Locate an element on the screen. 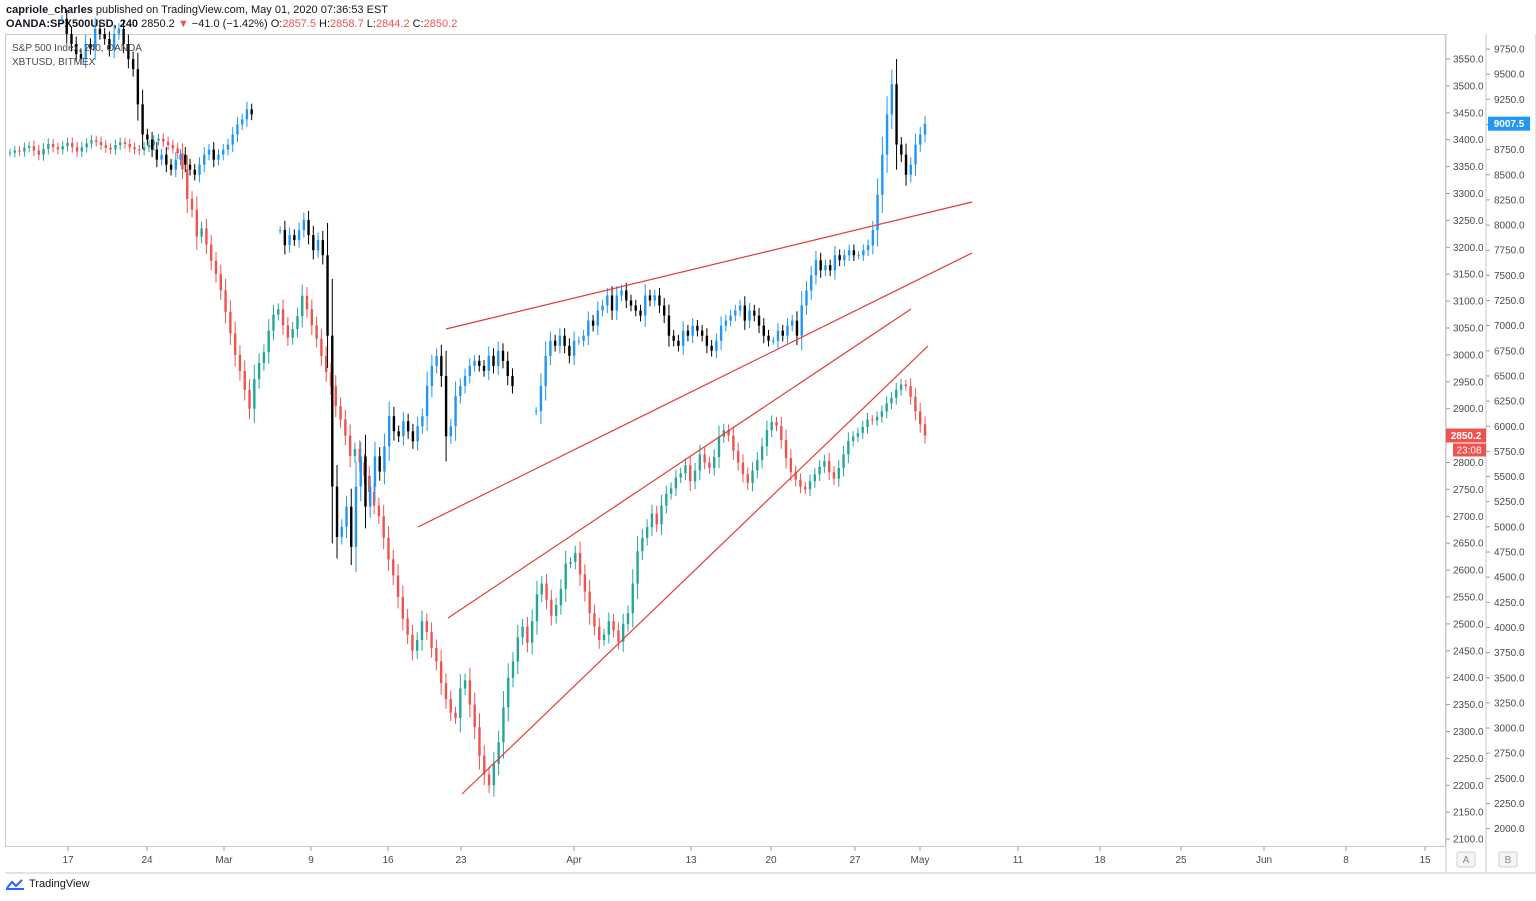 Image resolution: width=1536 pixels, height=901 pixels. left-axis-label: 2900.0 is located at coordinates (1468, 409).